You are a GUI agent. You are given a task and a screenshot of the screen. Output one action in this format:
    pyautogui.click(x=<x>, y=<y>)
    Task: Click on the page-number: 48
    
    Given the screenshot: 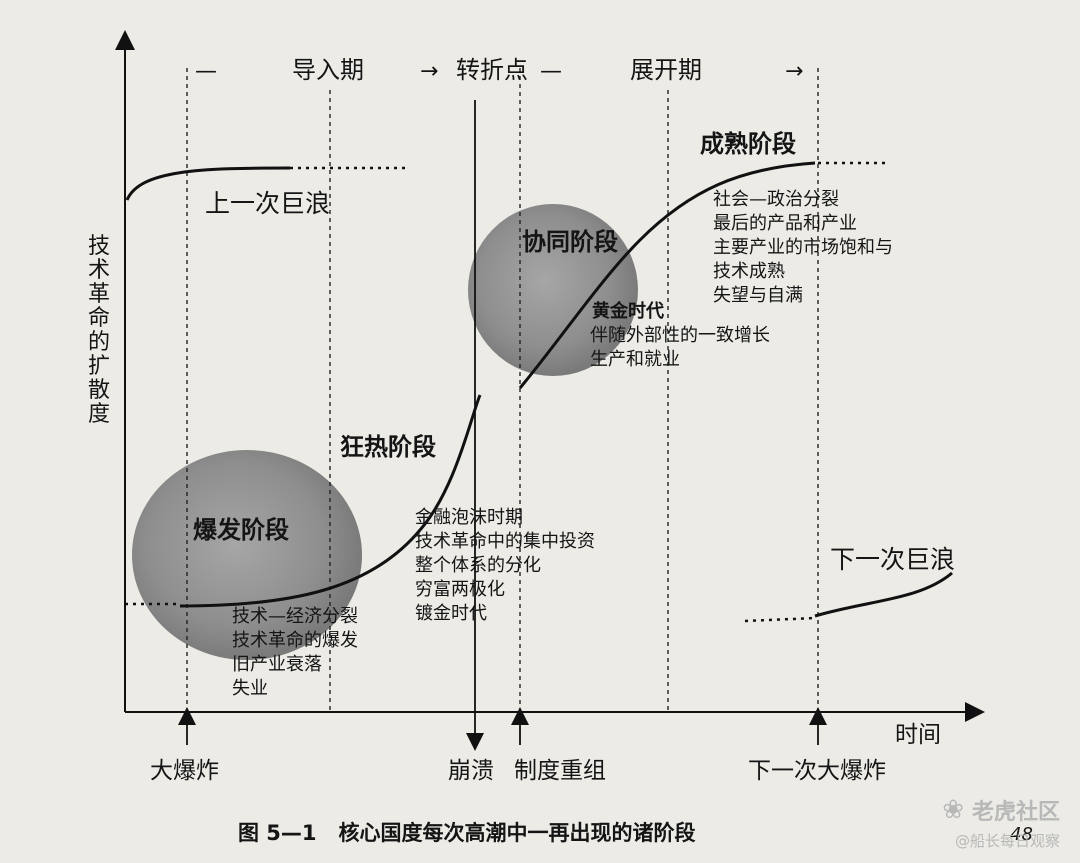 What is the action you would take?
    pyautogui.click(x=1021, y=834)
    